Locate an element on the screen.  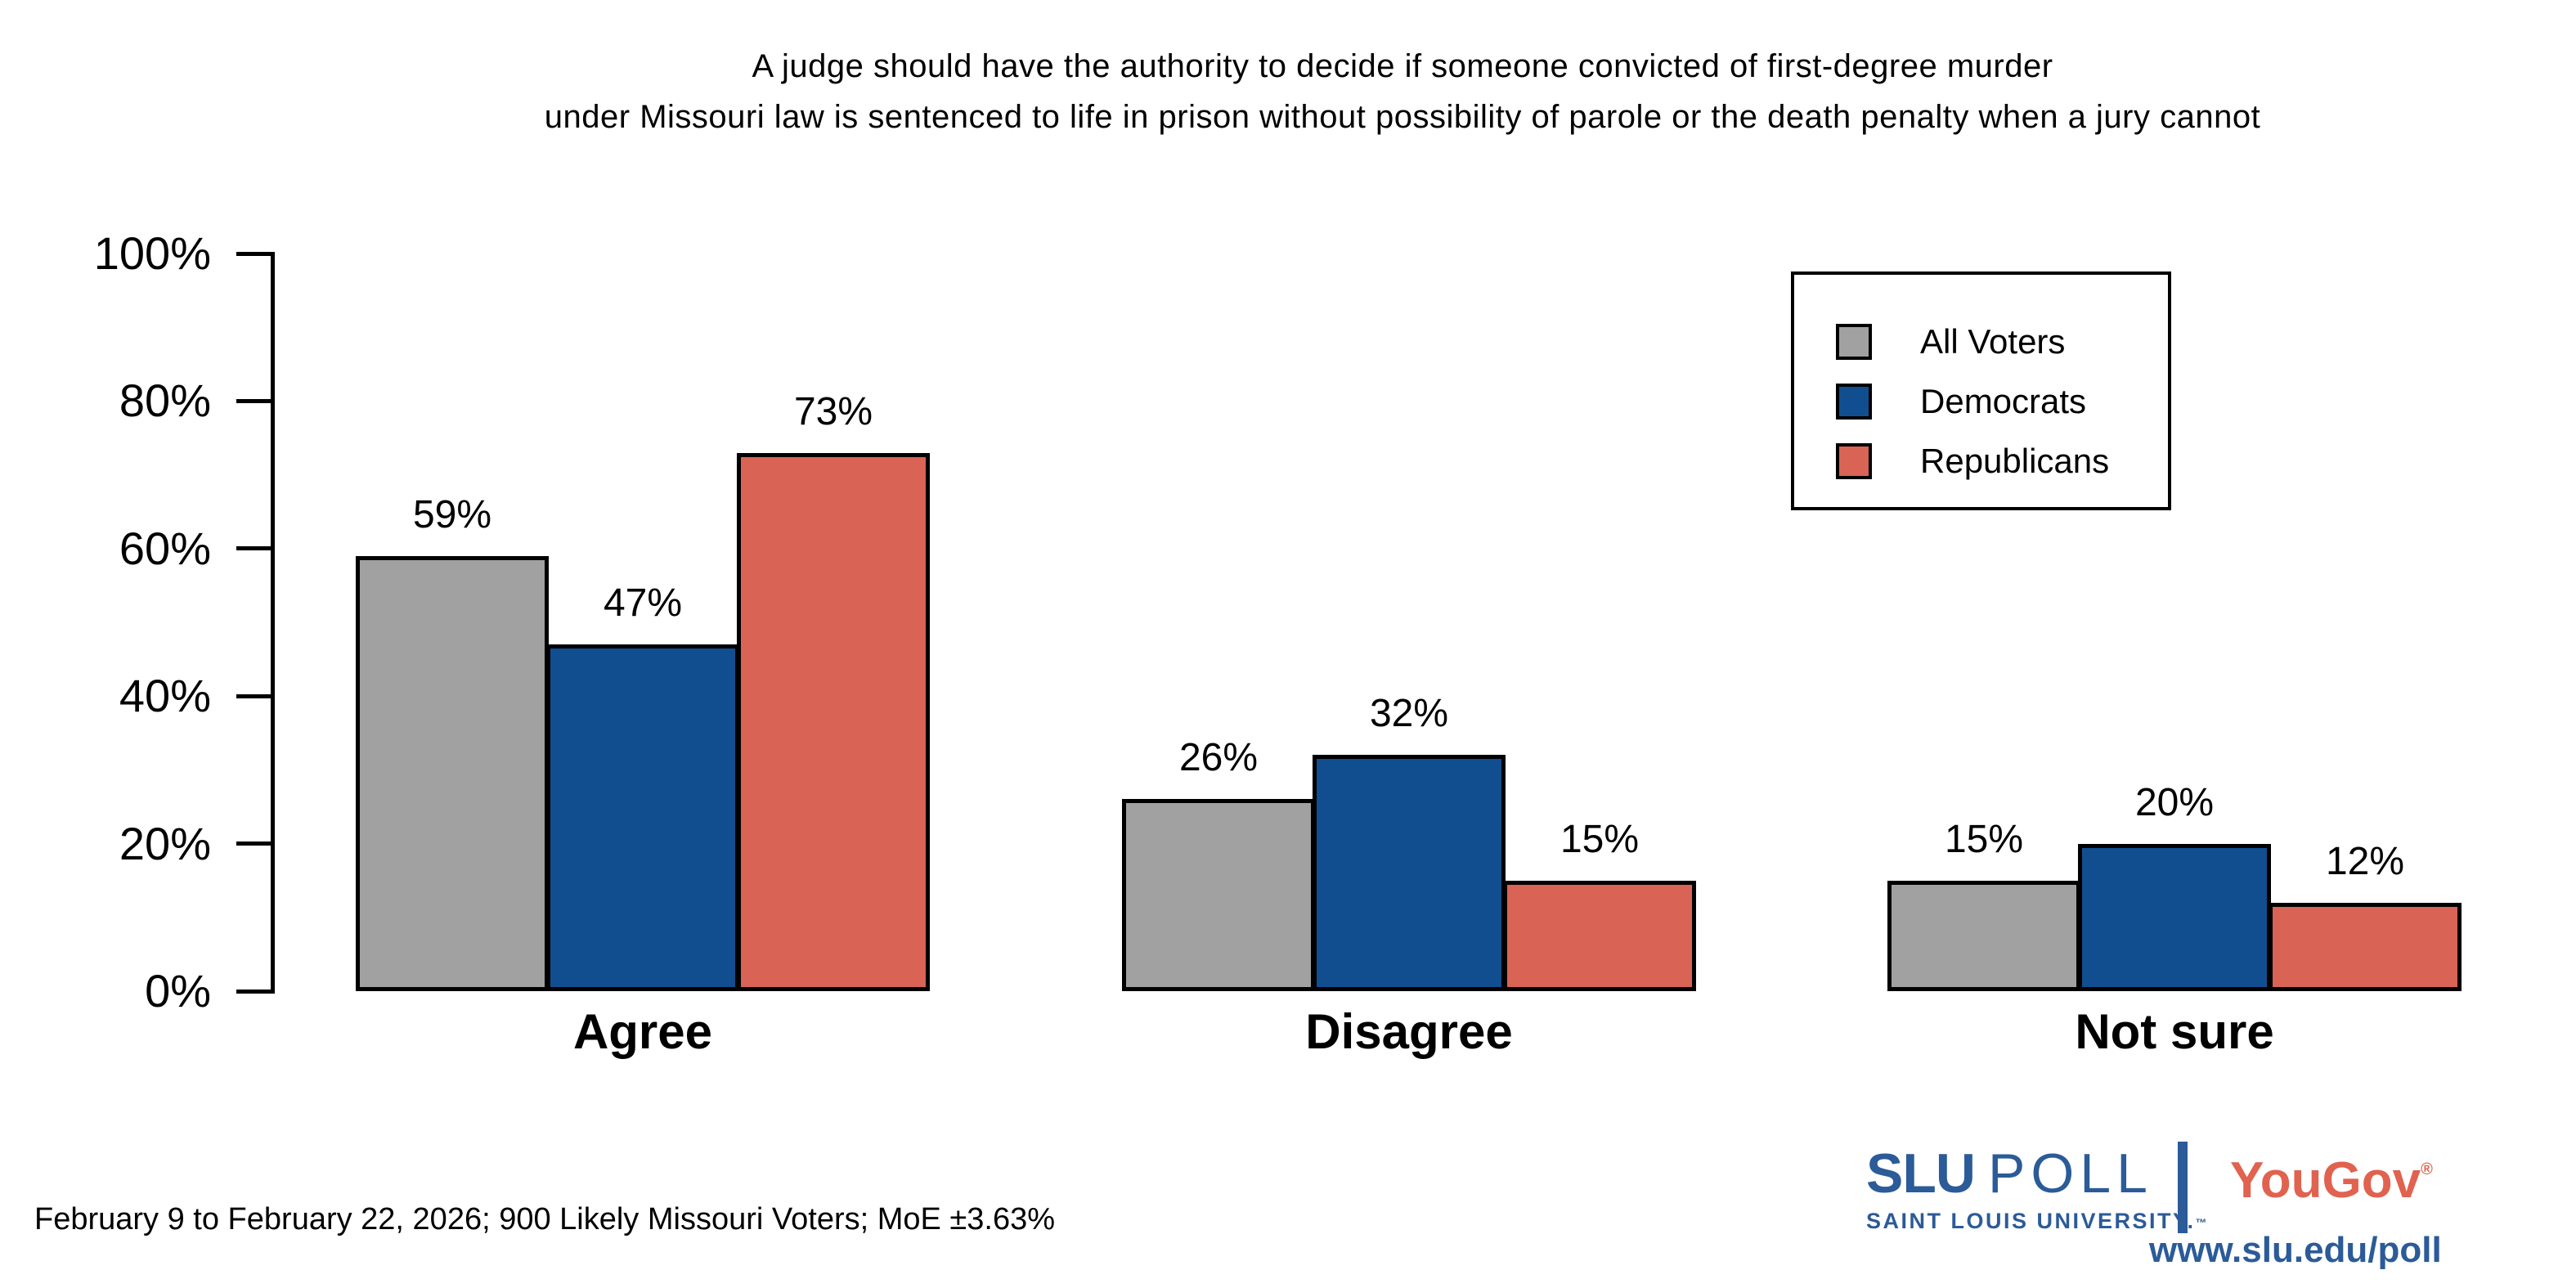
bar-value-label: 26% is located at coordinates (1218, 758).